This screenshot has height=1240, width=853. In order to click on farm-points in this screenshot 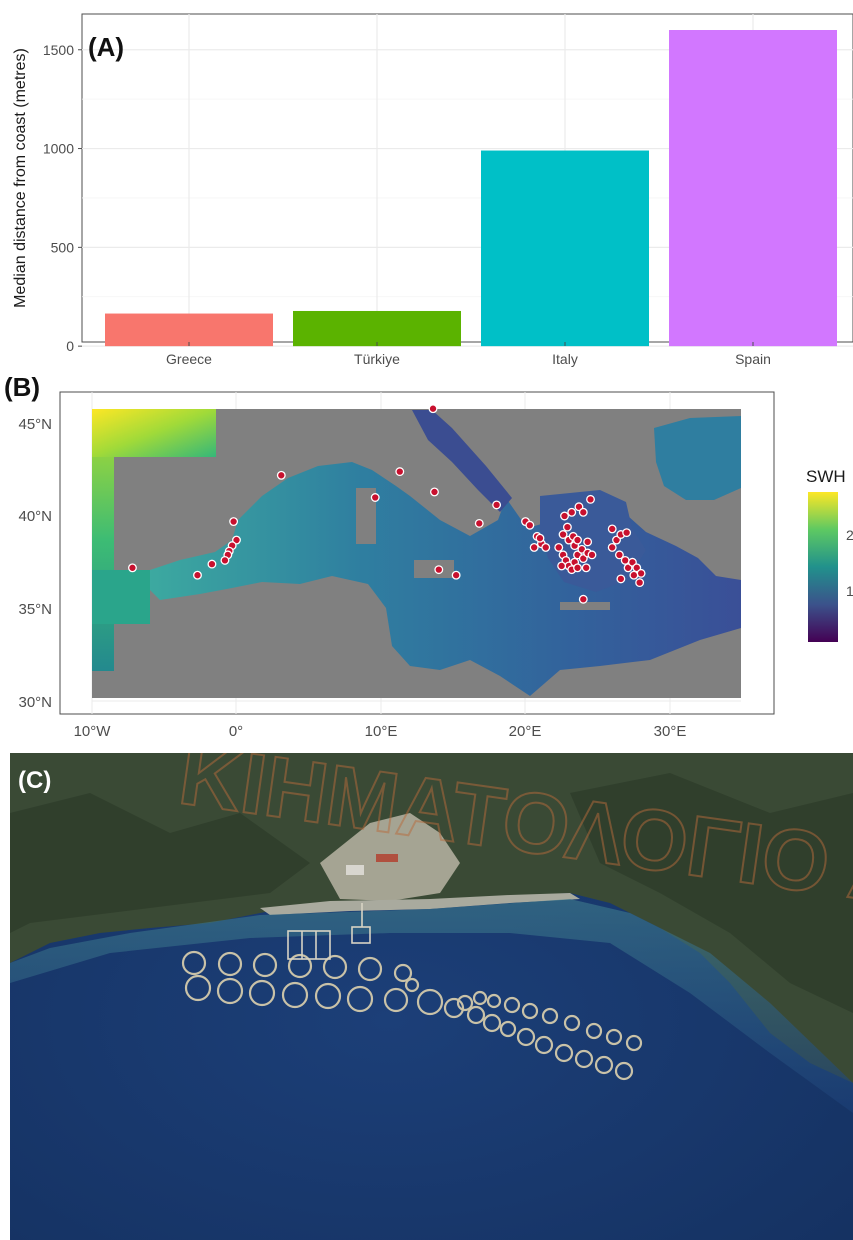, I will do `click(387, 504)`.